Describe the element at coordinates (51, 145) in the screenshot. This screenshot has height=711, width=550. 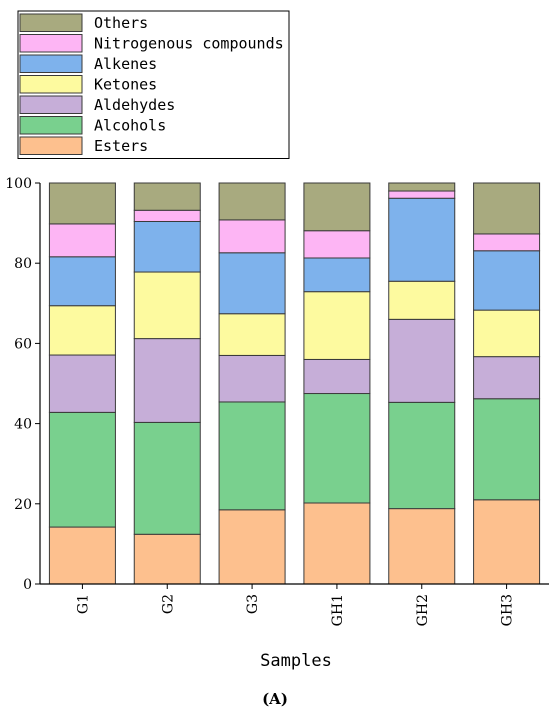
I see `legend-swatch-esters` at that location.